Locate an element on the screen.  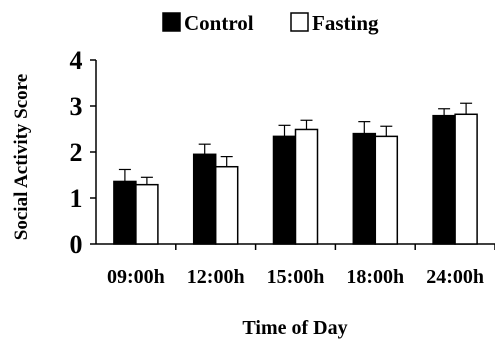
legend: Control Fasting is located at coordinates (270, 23).